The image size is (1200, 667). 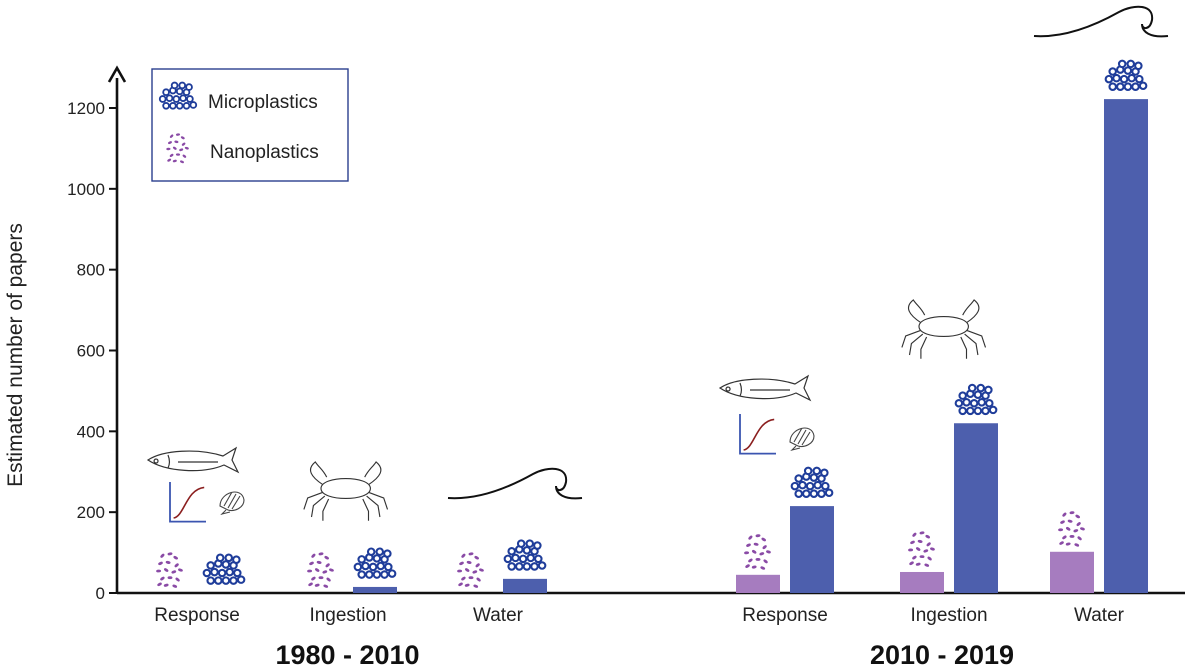 I want to click on legend-label-microplastics: Microplastics, so click(x=263, y=102).